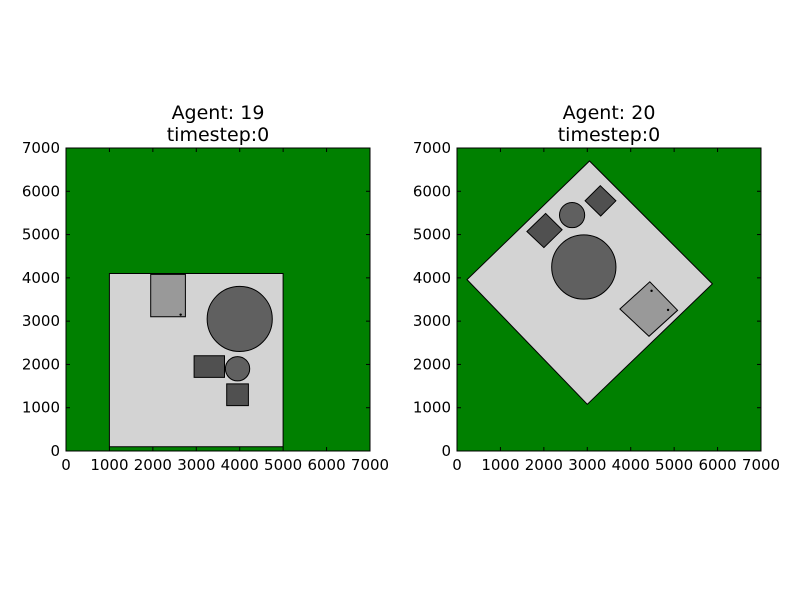  I want to click on panel-title-line-1: Agent: 19, so click(218, 113).